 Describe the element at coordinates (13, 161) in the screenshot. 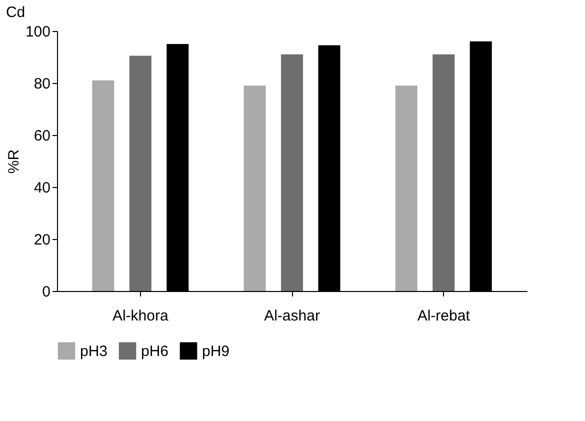

I see `y-axis-title: %R` at that location.